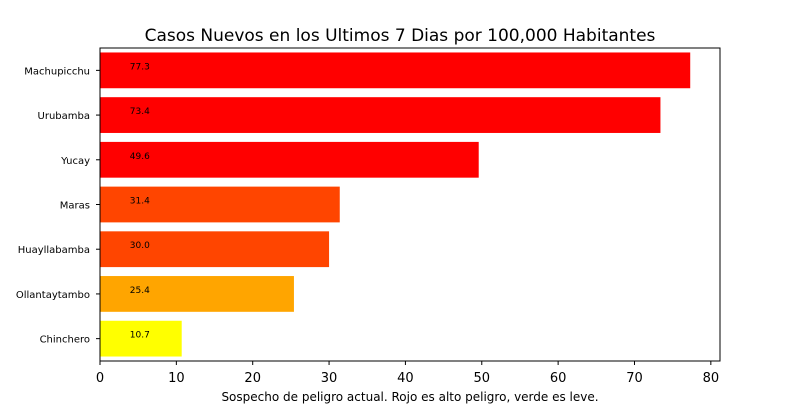 This screenshot has height=406, width=800. What do you see at coordinates (53, 295) in the screenshot?
I see `y-tick-label-ollantaytambo: Ollantaytambo` at bounding box center [53, 295].